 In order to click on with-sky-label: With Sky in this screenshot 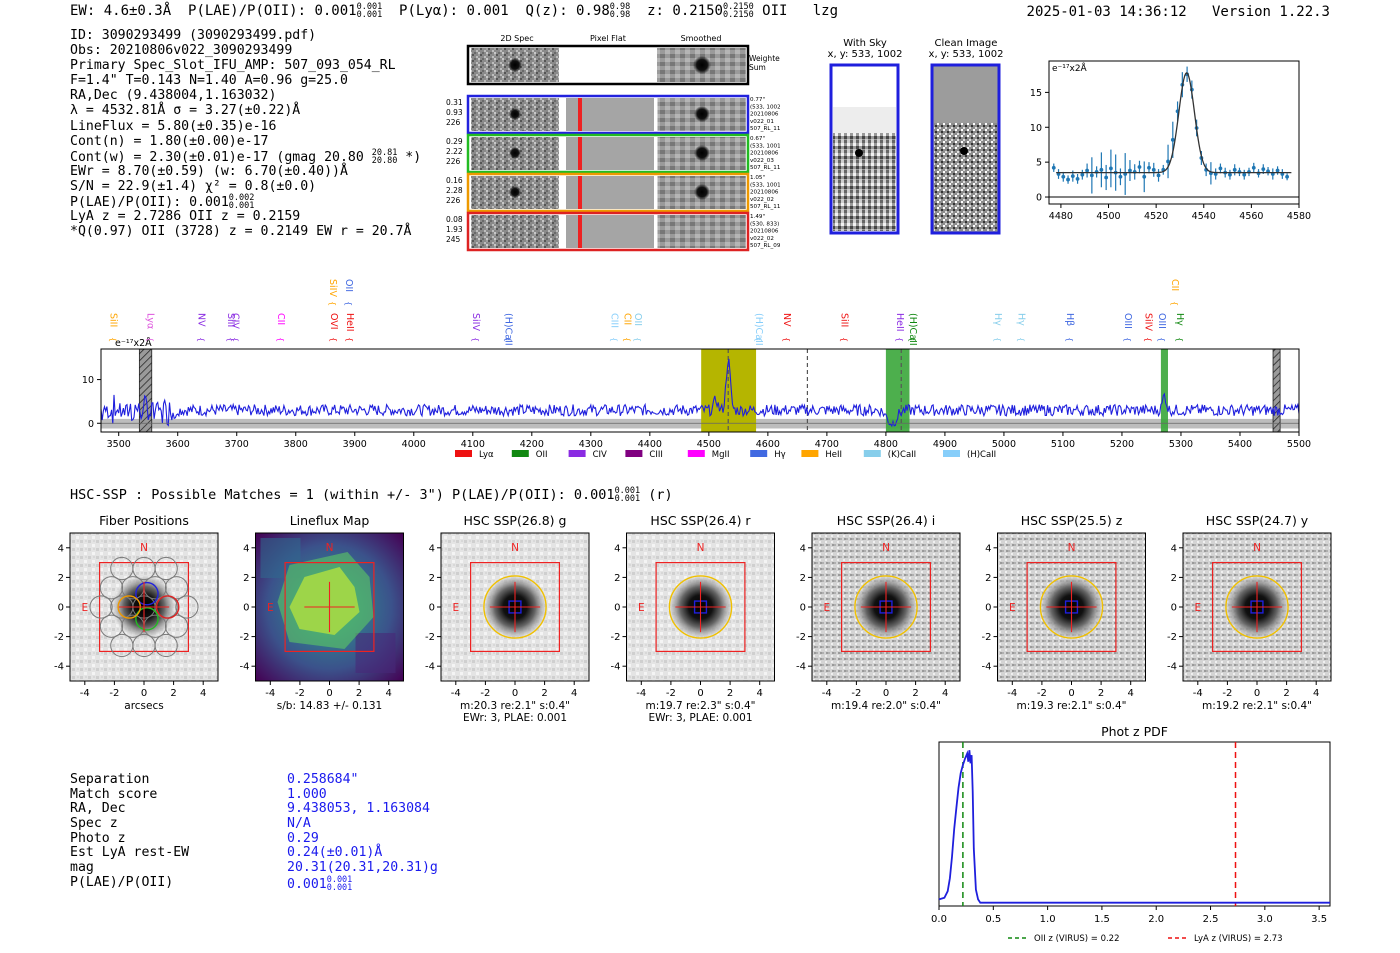, I will do `click(865, 43)`.